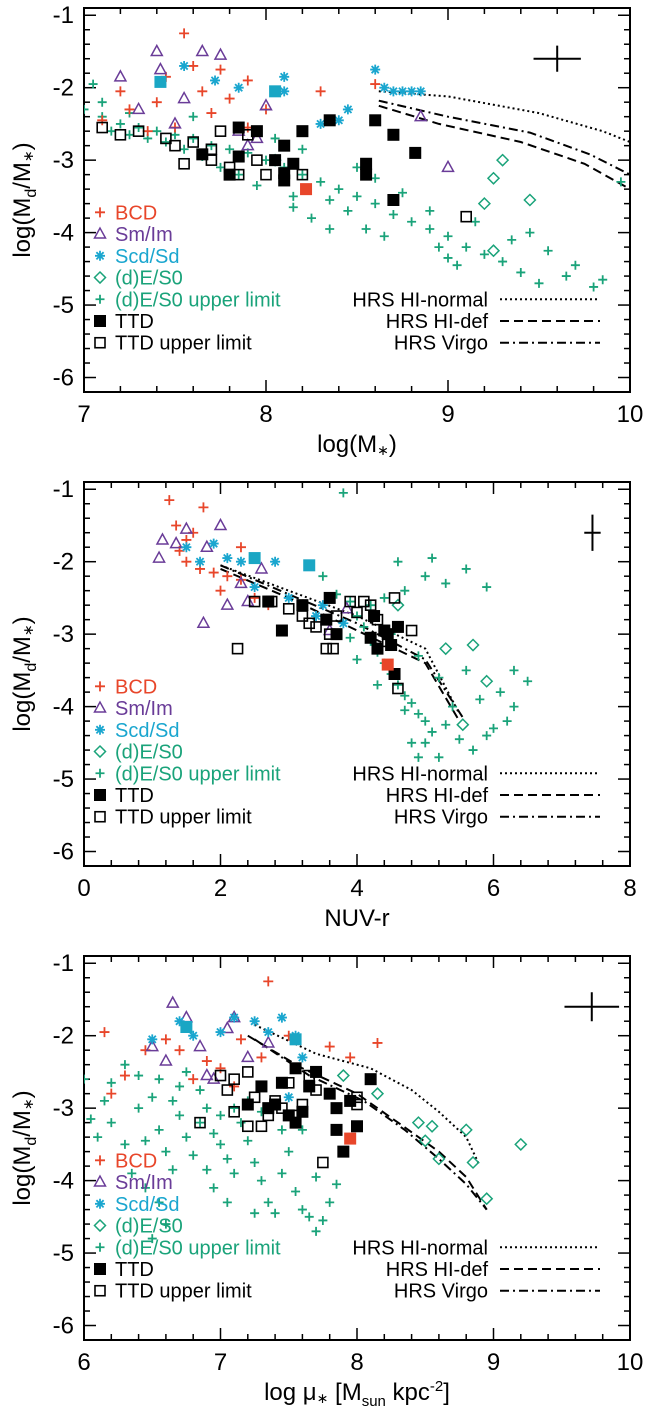 Image resolution: width=649 pixels, height=1408 pixels. What do you see at coordinates (63, 160) in the screenshot?
I see `y-tick-label: -3` at bounding box center [63, 160].